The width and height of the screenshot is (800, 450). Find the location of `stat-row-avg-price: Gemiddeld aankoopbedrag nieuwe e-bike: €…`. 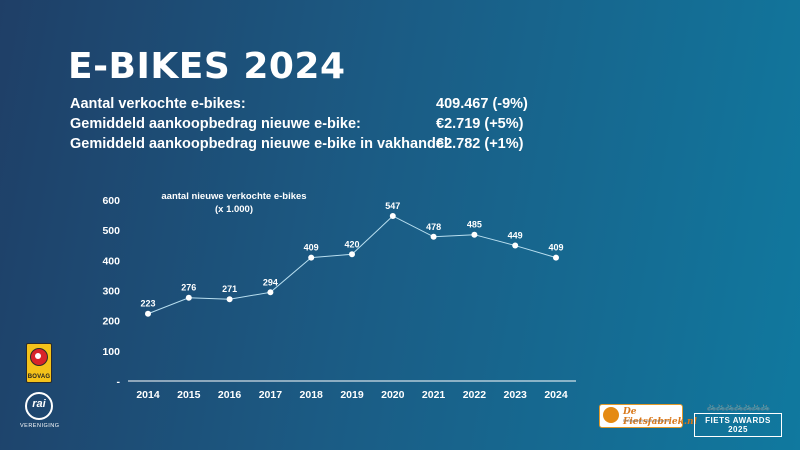

stat-row-avg-price: Gemiddeld aankoopbedrag nieuwe e-bike: €… is located at coordinates (305, 126).